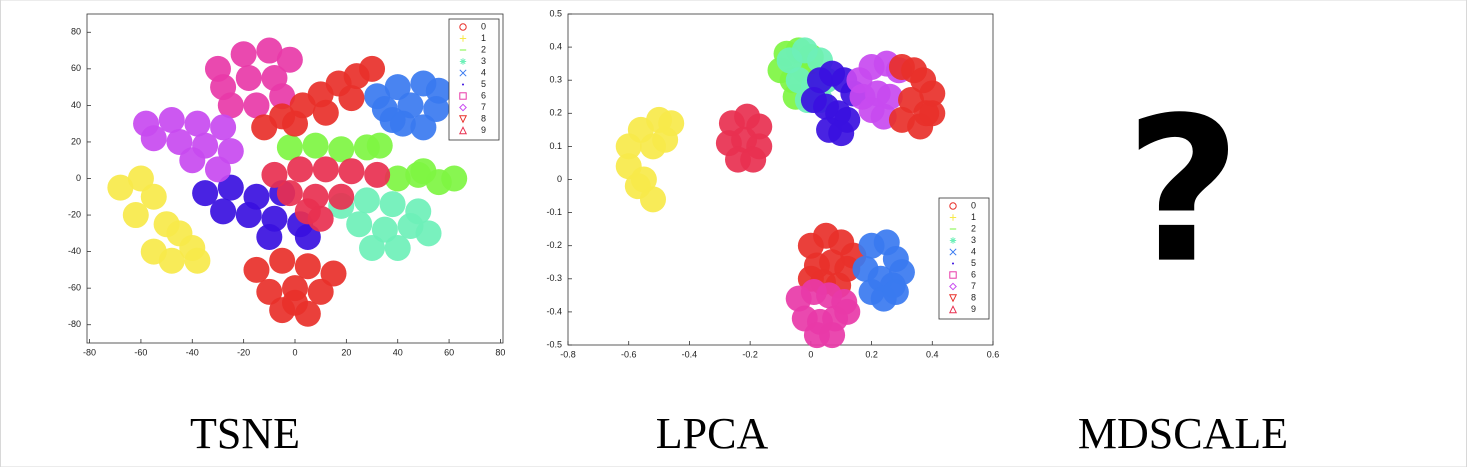 The width and height of the screenshot is (1467, 467). What do you see at coordinates (483, 72) in the screenshot?
I see `legend-label: 4` at bounding box center [483, 72].